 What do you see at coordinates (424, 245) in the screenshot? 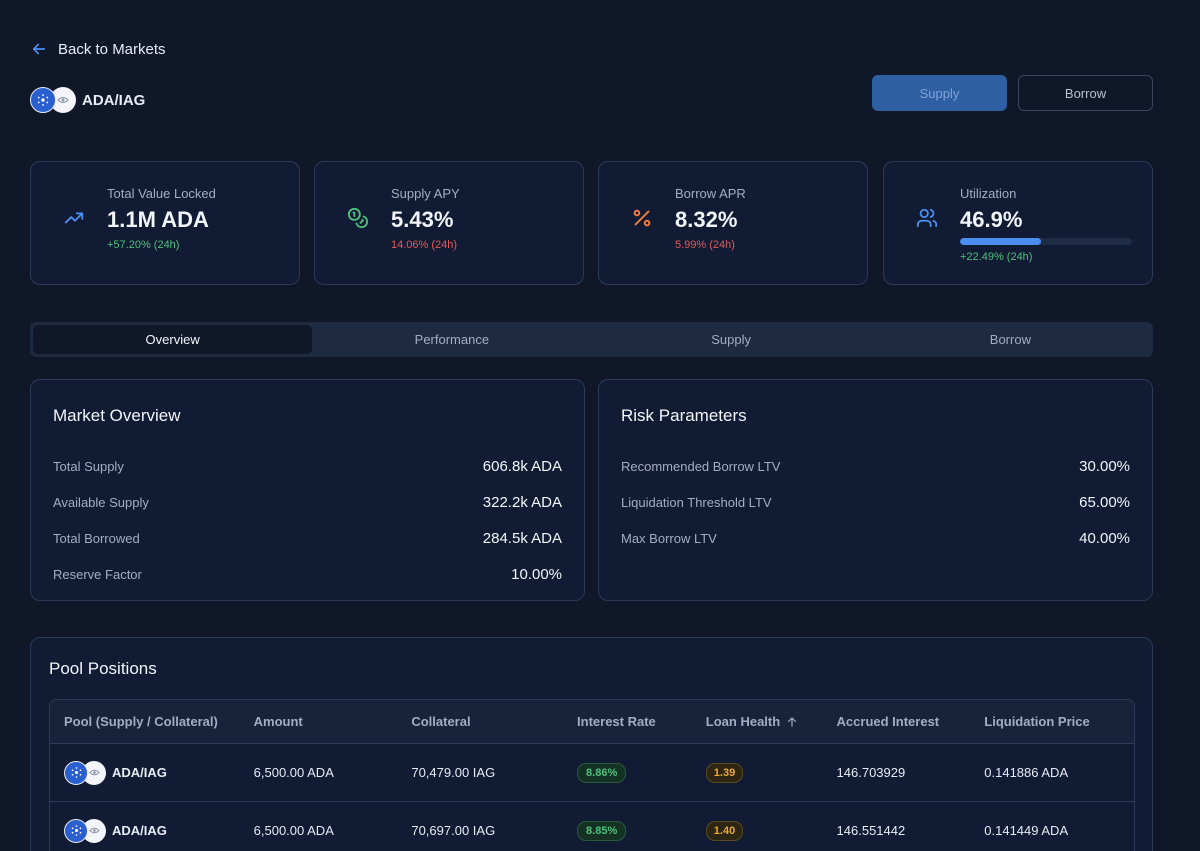
I see `supply-apy-delta: 14.06% (24h)` at bounding box center [424, 245].